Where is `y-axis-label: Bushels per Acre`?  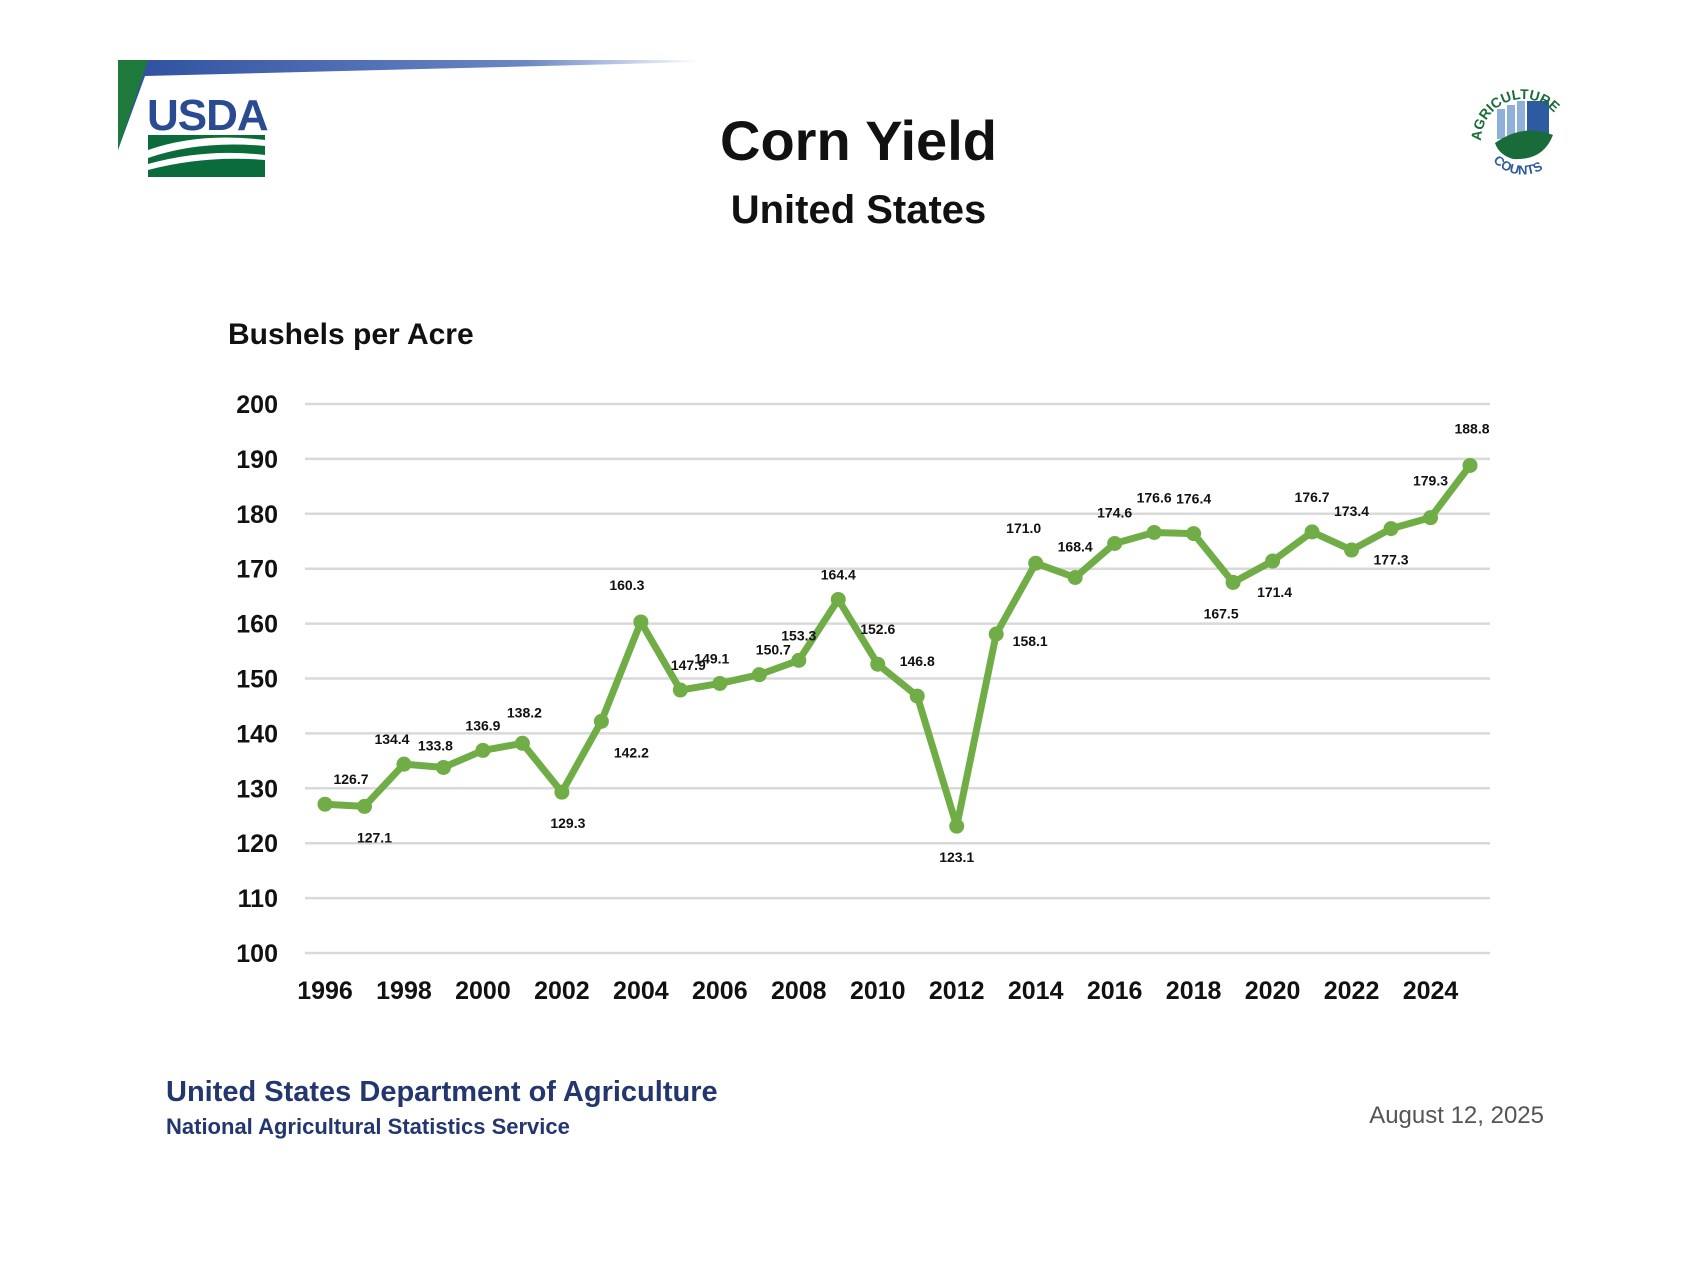
y-axis-label: Bushels per Acre is located at coordinates (351, 334).